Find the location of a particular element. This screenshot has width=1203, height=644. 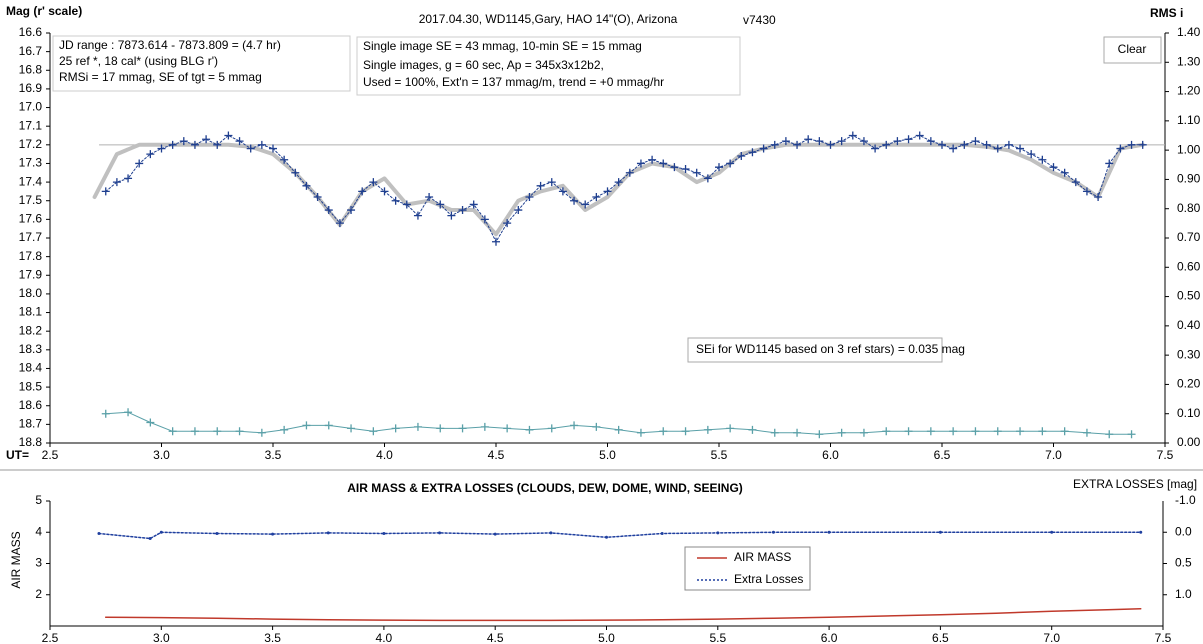

legend is located at coordinates (747, 568).